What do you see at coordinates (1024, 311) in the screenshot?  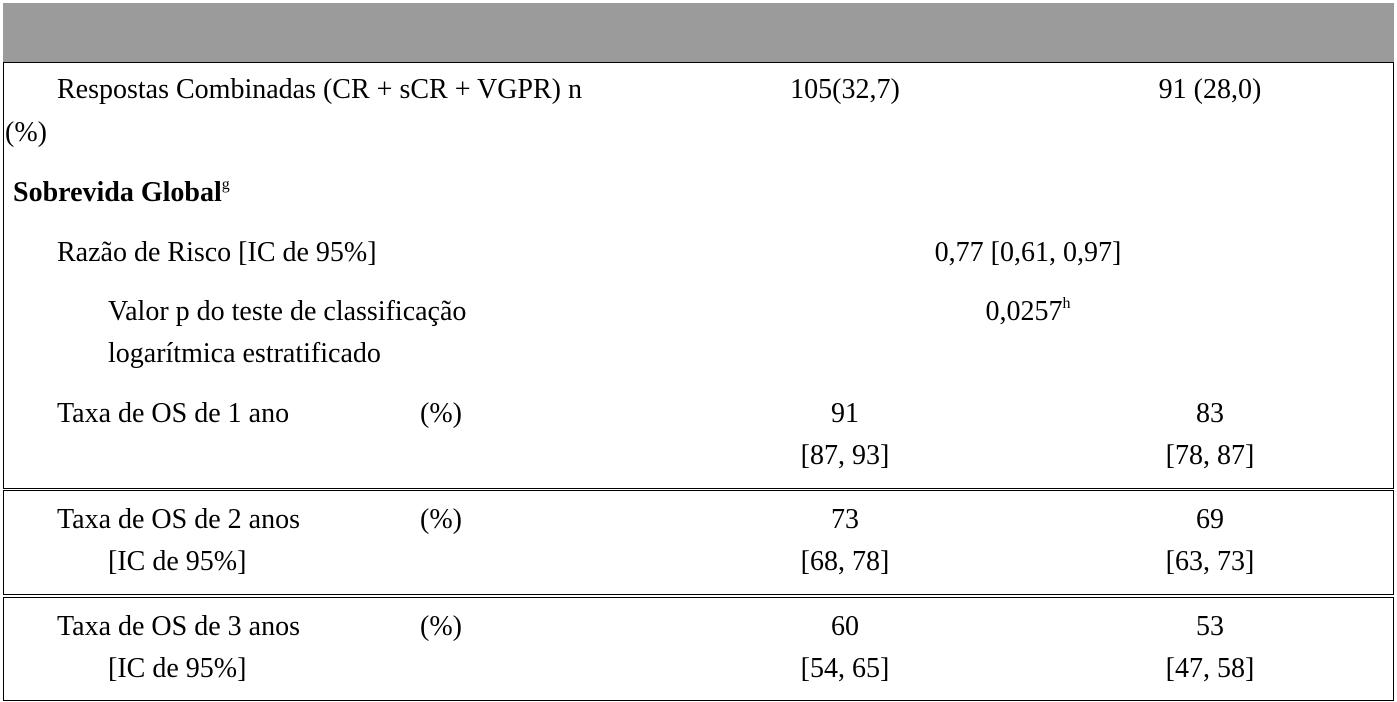 I see `cell-text: 0,0257` at bounding box center [1024, 311].